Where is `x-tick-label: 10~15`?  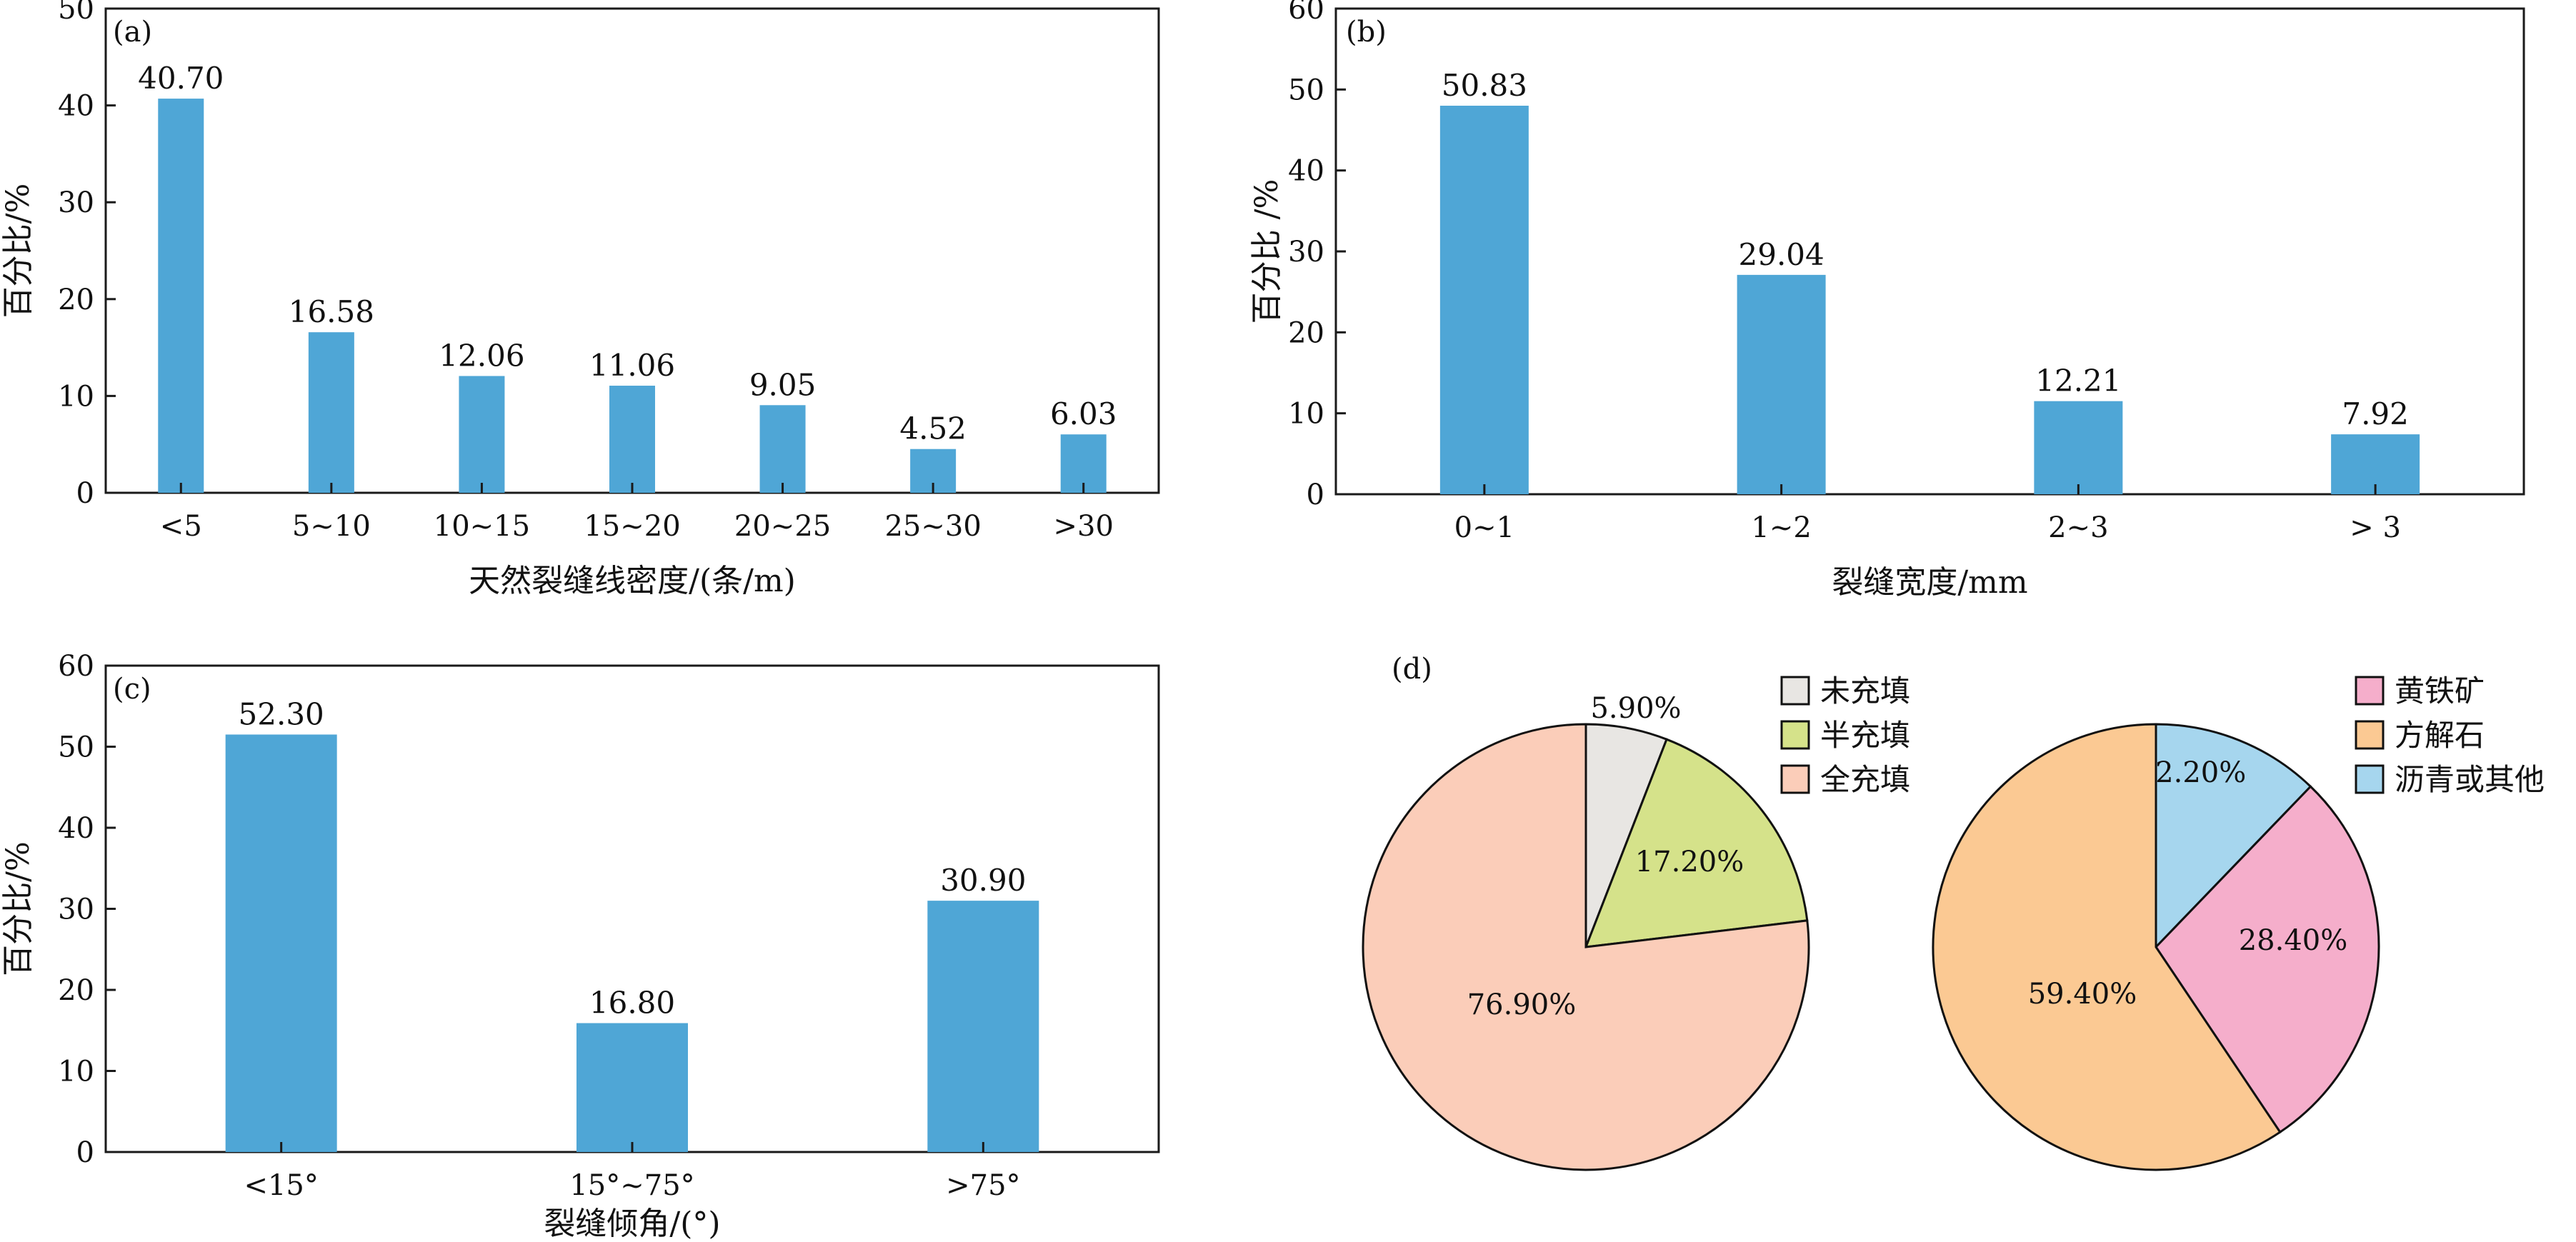 x-tick-label: 10~15 is located at coordinates (482, 526).